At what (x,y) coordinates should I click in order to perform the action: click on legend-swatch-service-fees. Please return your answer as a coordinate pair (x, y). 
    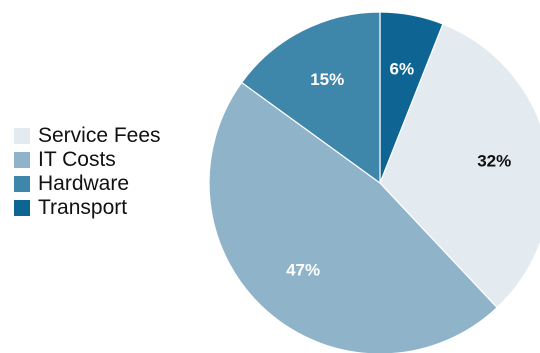
    Looking at the image, I should click on (22, 136).